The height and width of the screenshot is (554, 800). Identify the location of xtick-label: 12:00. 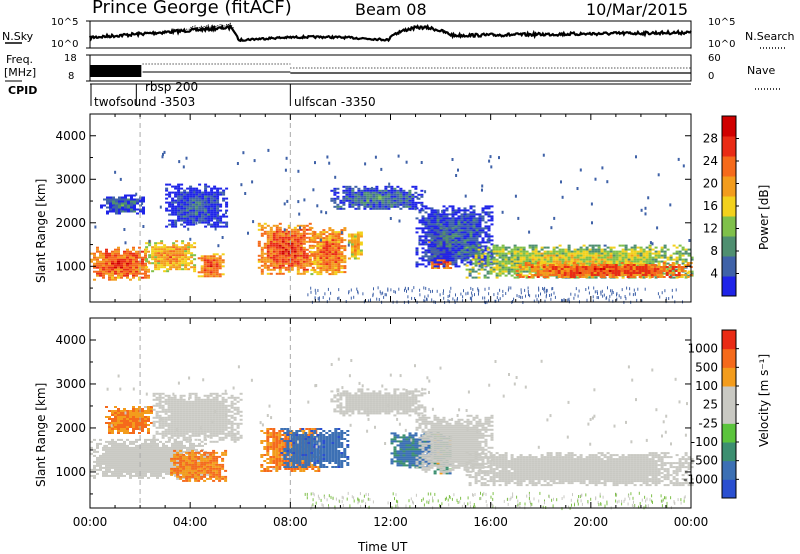
(390, 522).